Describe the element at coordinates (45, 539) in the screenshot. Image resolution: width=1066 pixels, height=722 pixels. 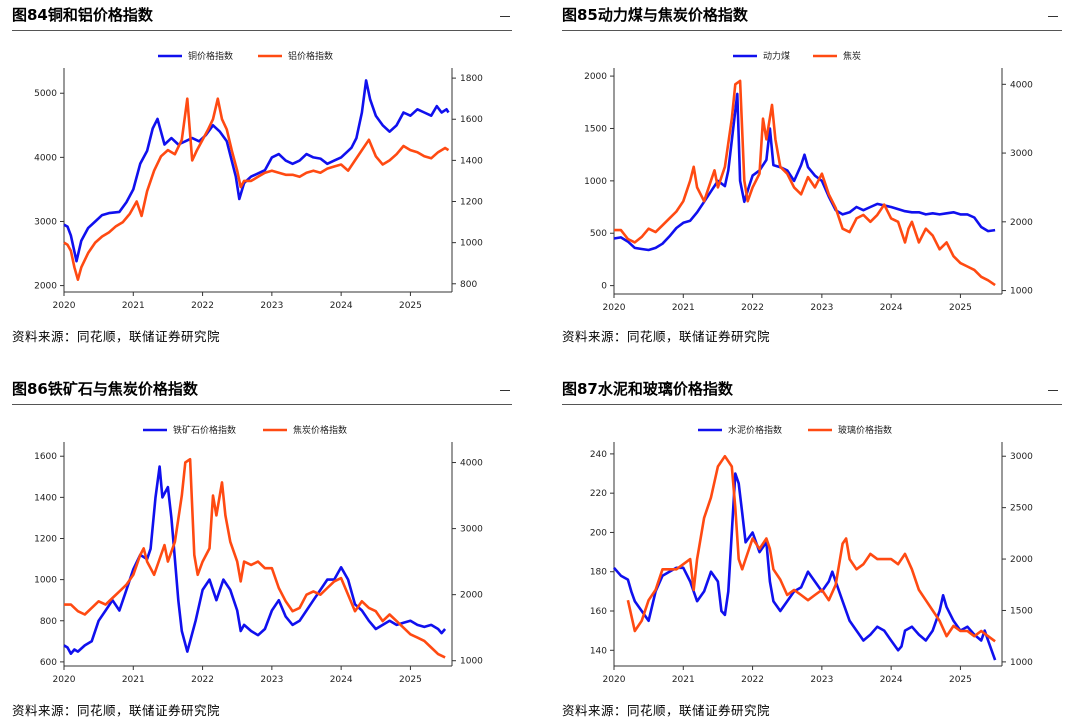
I see `left-tick-label: 1200` at that location.